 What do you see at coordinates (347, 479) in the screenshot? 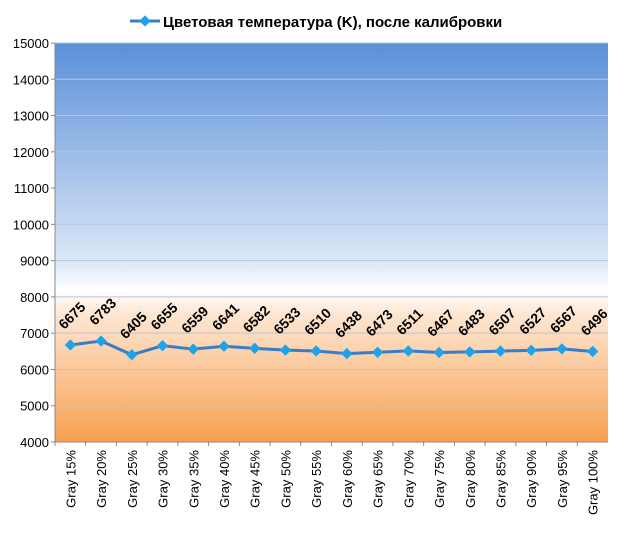
I see `x-tick-label: Gray 60%` at bounding box center [347, 479].